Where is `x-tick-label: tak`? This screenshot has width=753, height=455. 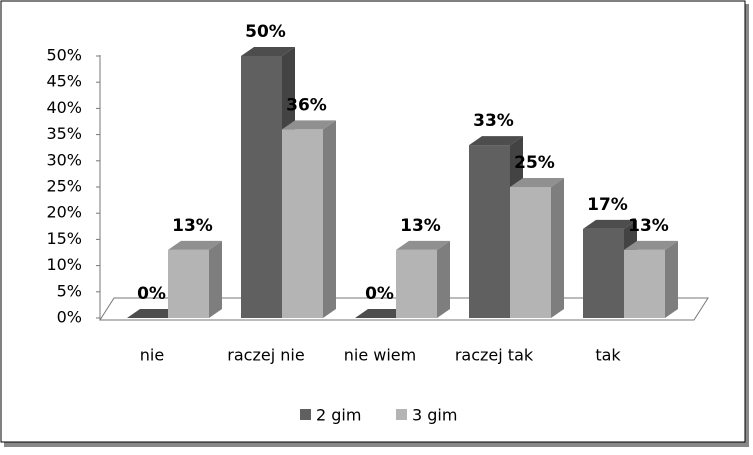
x-tick-label: tak is located at coordinates (608, 355).